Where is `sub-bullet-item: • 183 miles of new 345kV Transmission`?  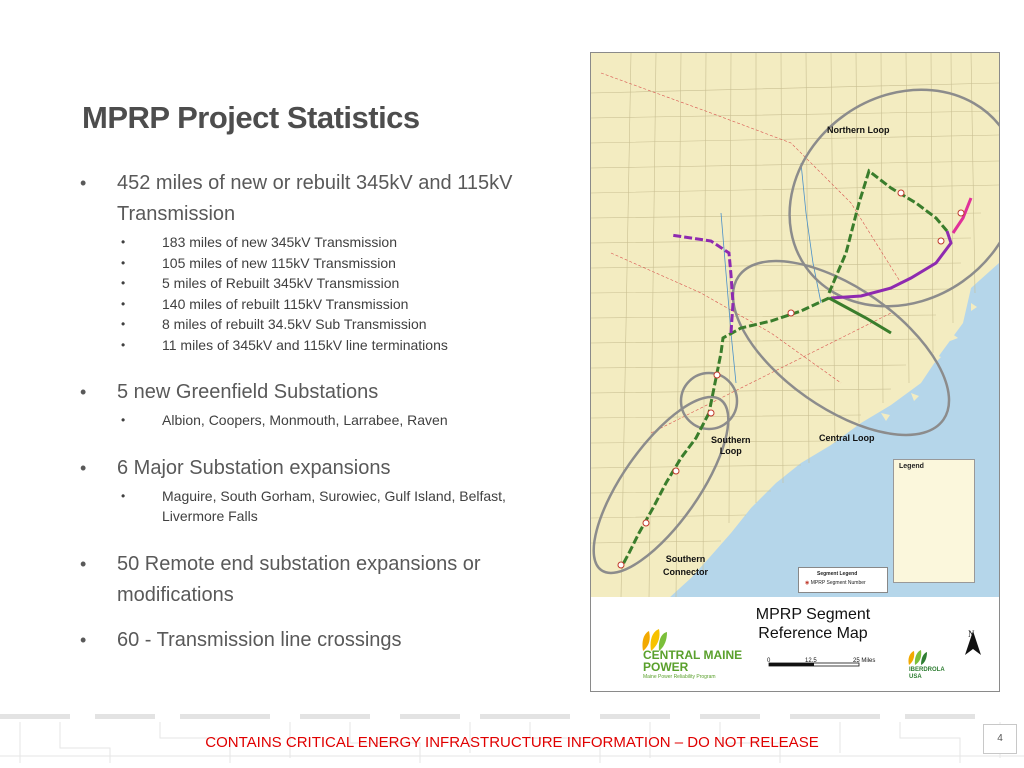 sub-bullet-item: • 183 miles of new 345kV Transmission is located at coordinates (338, 242).